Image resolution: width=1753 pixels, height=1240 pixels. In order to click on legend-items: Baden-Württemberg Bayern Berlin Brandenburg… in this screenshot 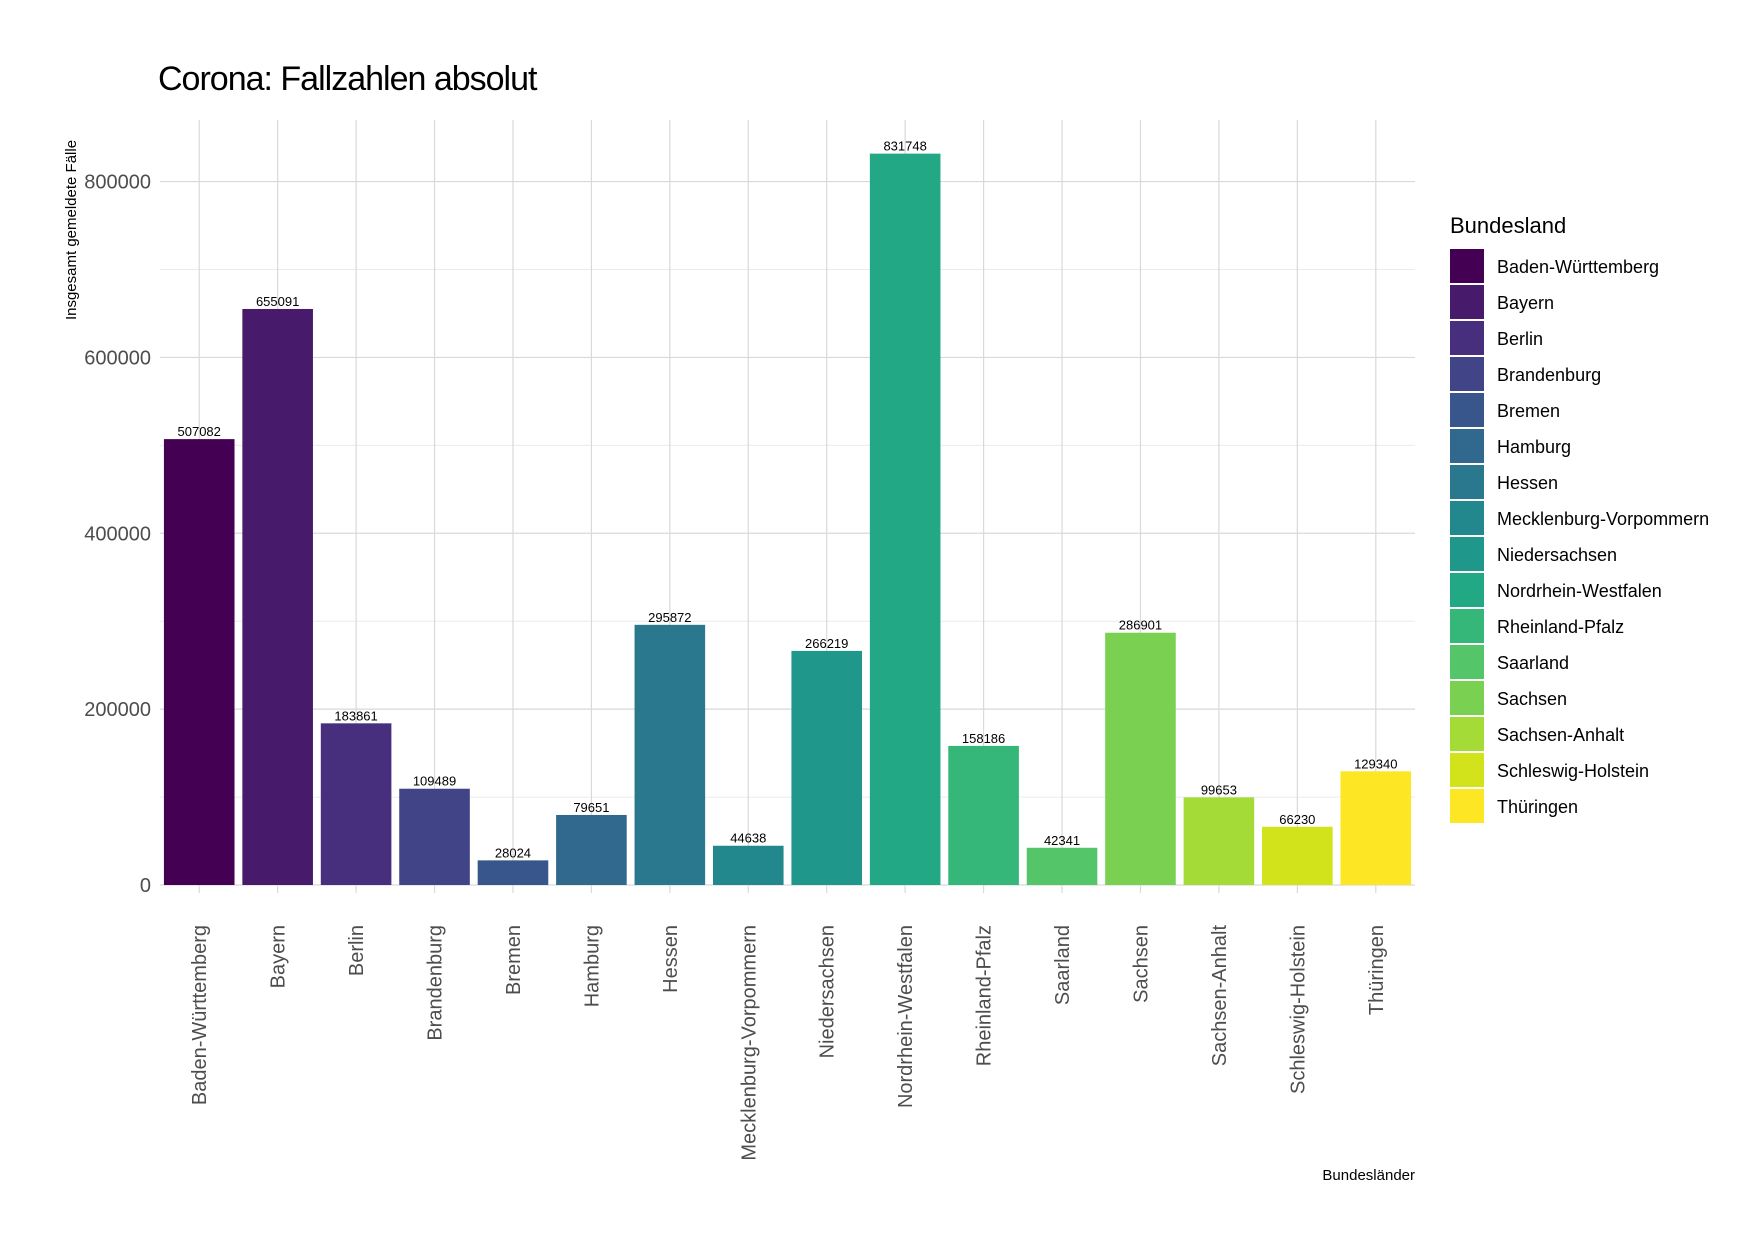, I will do `click(1579, 536)`.